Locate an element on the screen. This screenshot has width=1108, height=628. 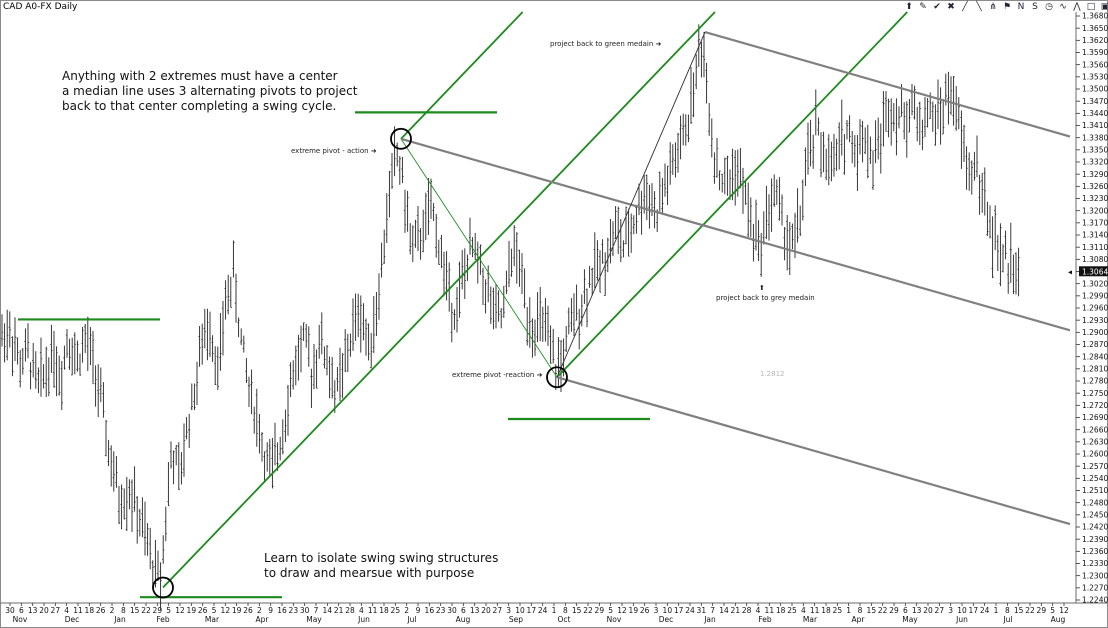
x-tick-label: 23 is located at coordinates (441, 610).